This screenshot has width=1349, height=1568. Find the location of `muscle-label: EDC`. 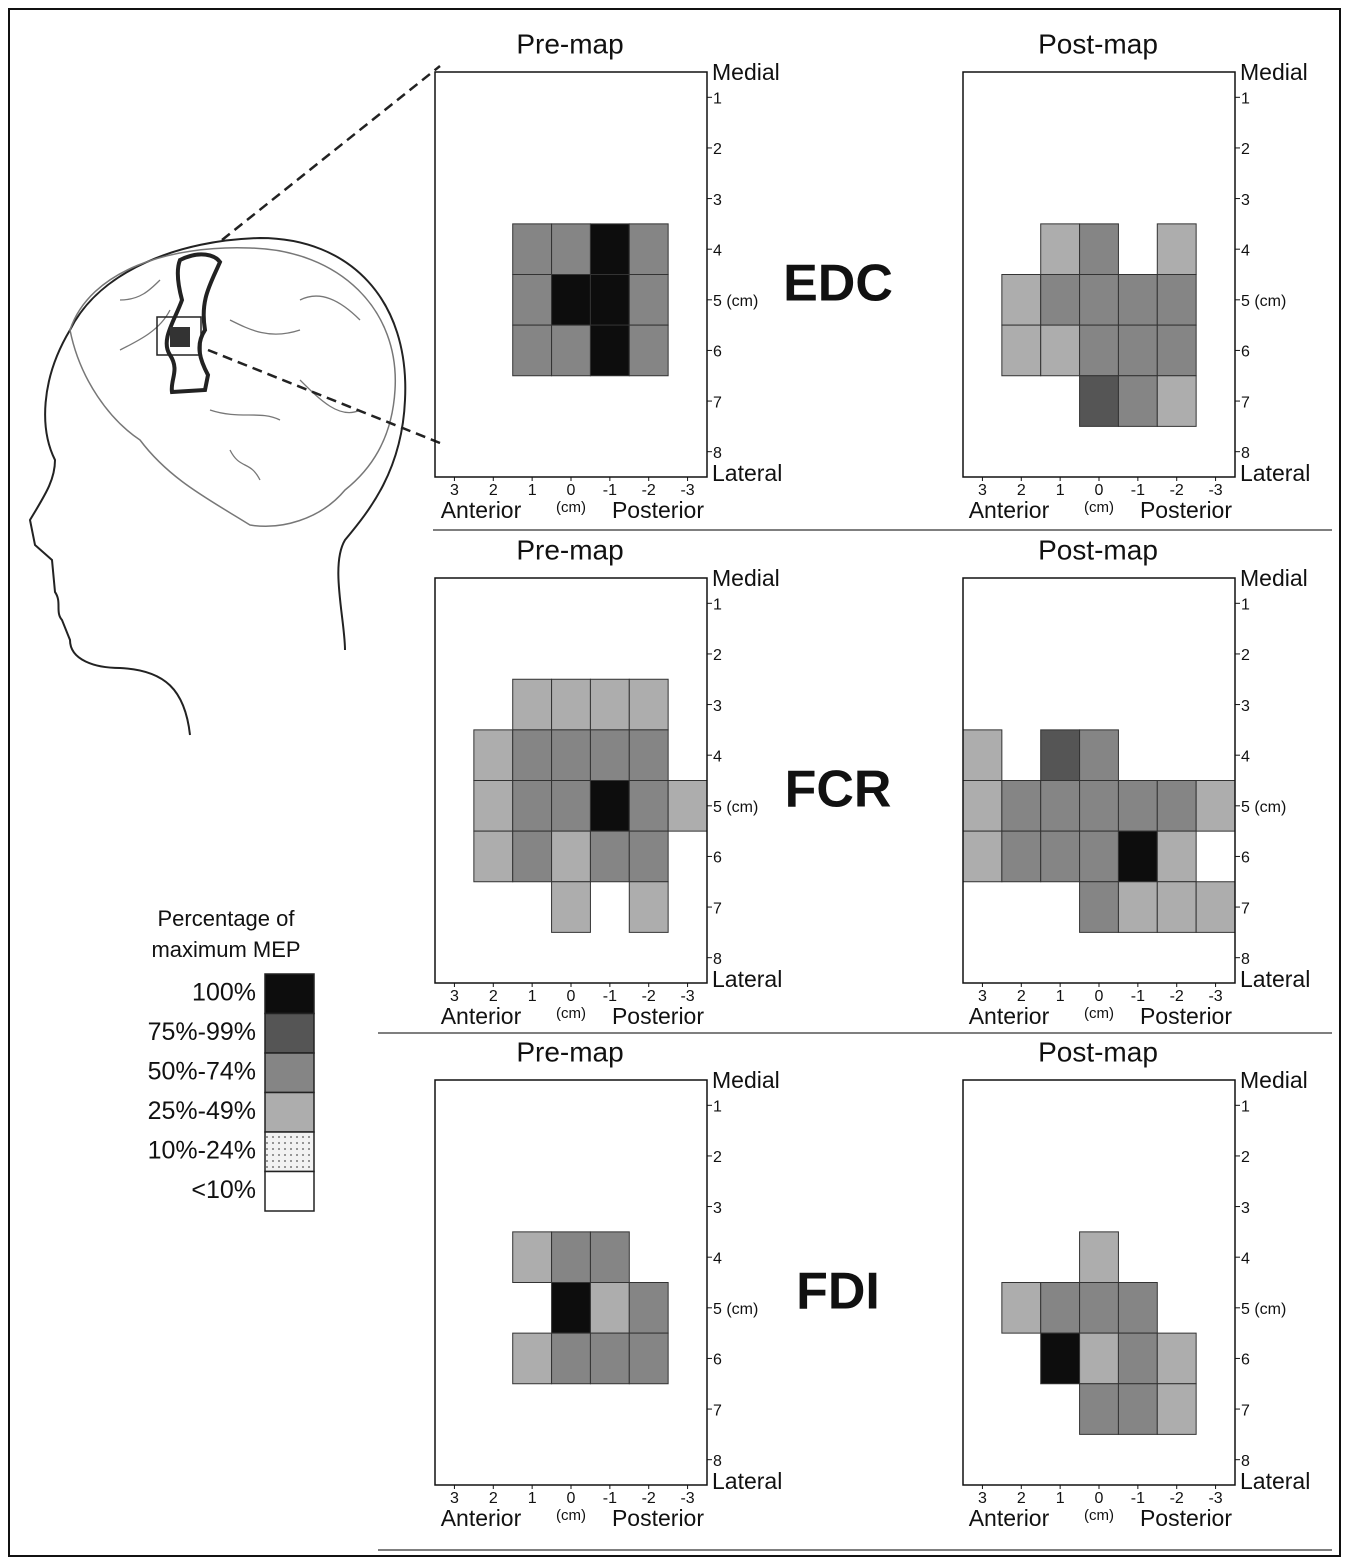

muscle-label: EDC is located at coordinates (838, 284).